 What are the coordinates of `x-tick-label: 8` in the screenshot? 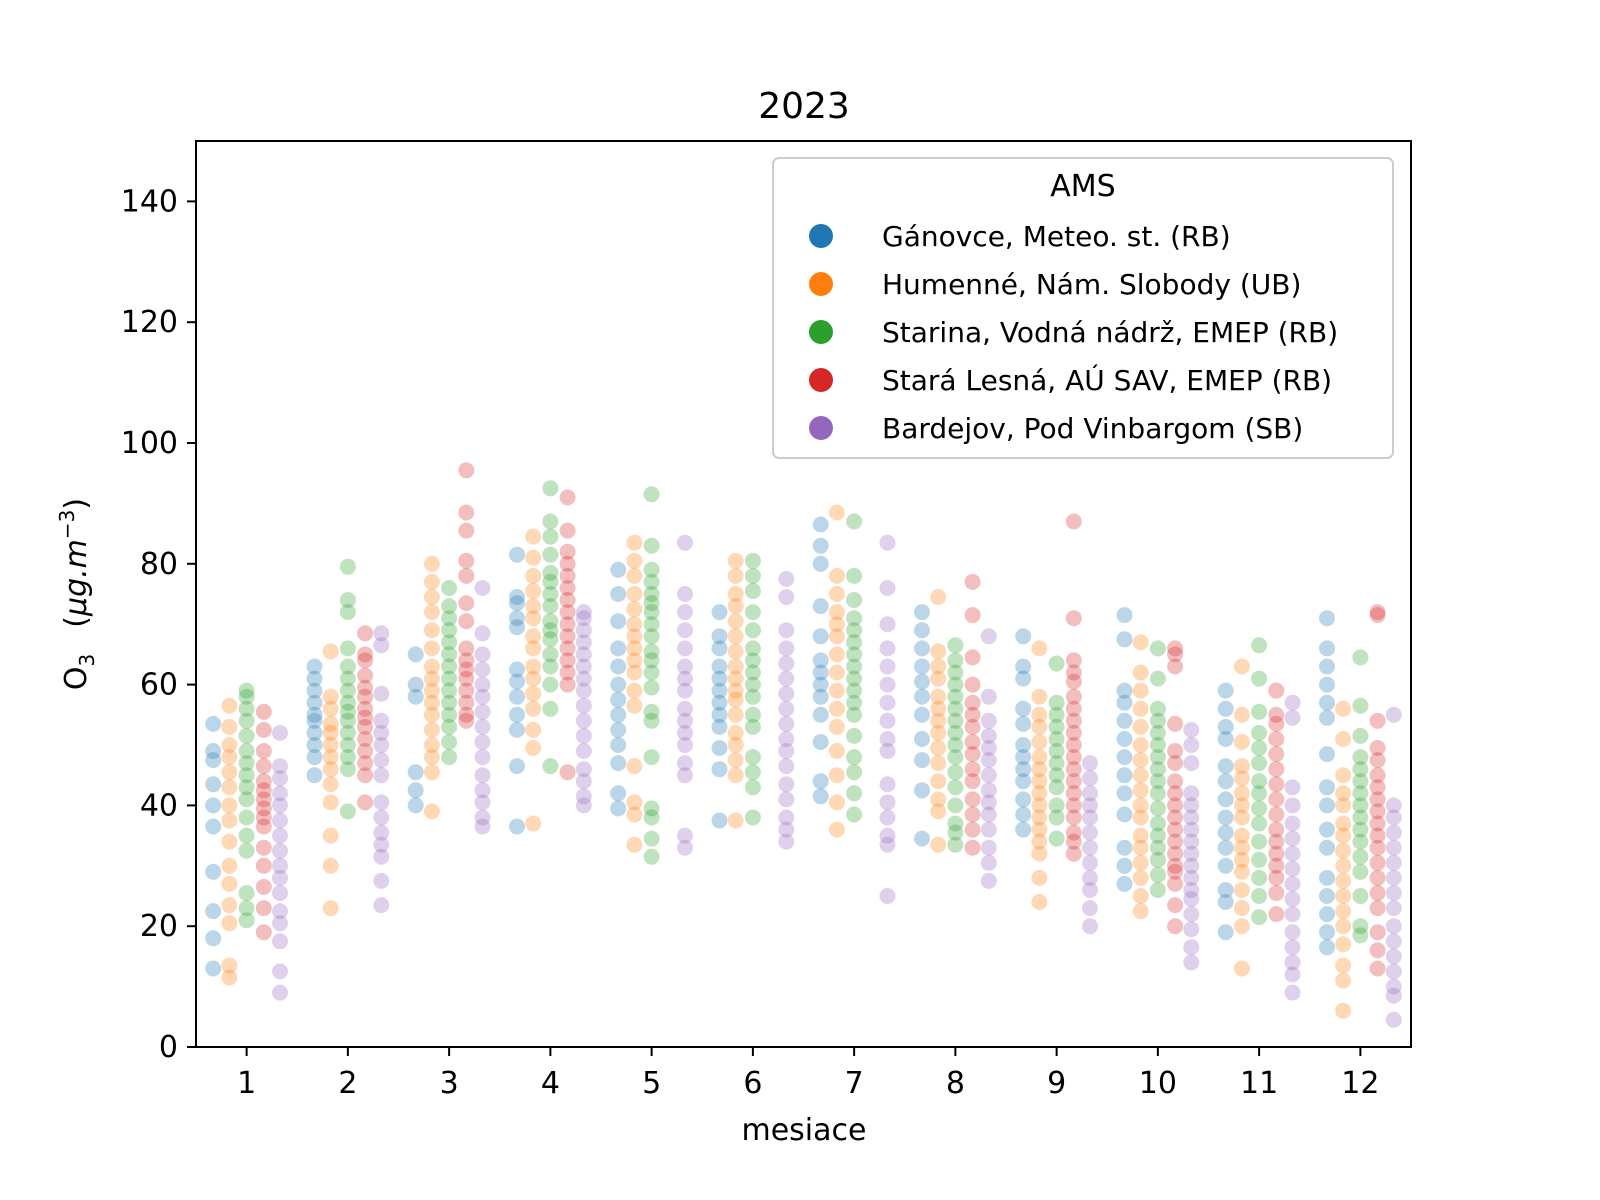 It's located at (955, 1083).